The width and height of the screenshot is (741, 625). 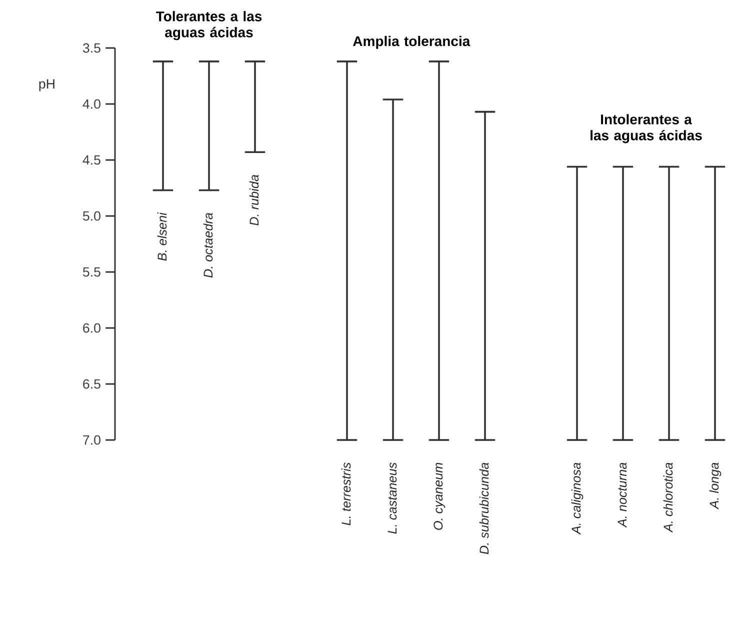 What do you see at coordinates (715, 486) in the screenshot?
I see `x-tick-label: A. longa` at bounding box center [715, 486].